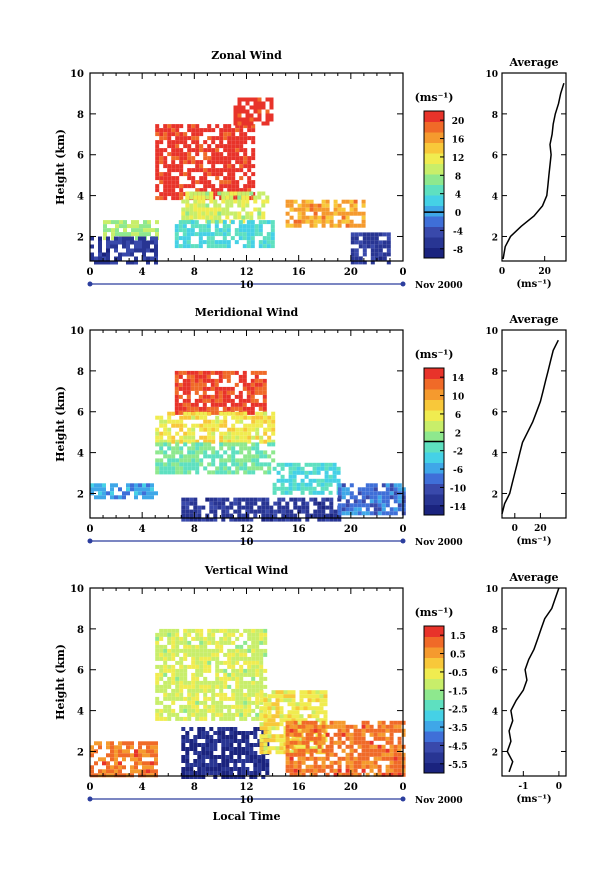 The image size is (616, 873). I want to click on average-title: Average, so click(533, 577).